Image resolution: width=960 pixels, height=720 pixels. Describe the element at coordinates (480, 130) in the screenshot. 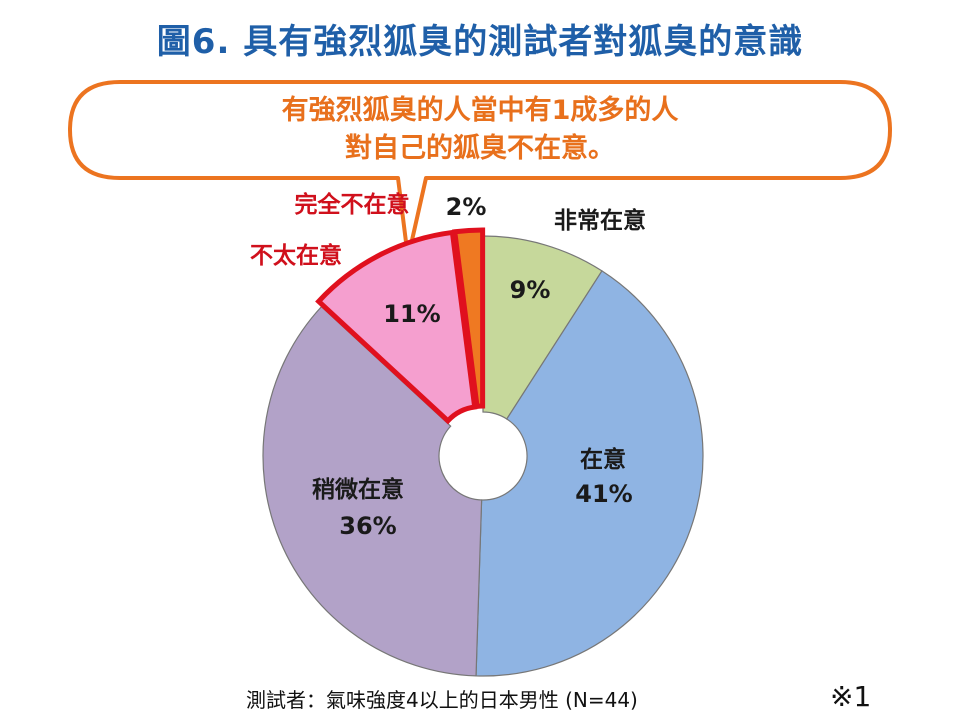

I see `callout-text: 有強烈狐臭的人當中有1成多的人 對自己的狐臭不在意。` at that location.